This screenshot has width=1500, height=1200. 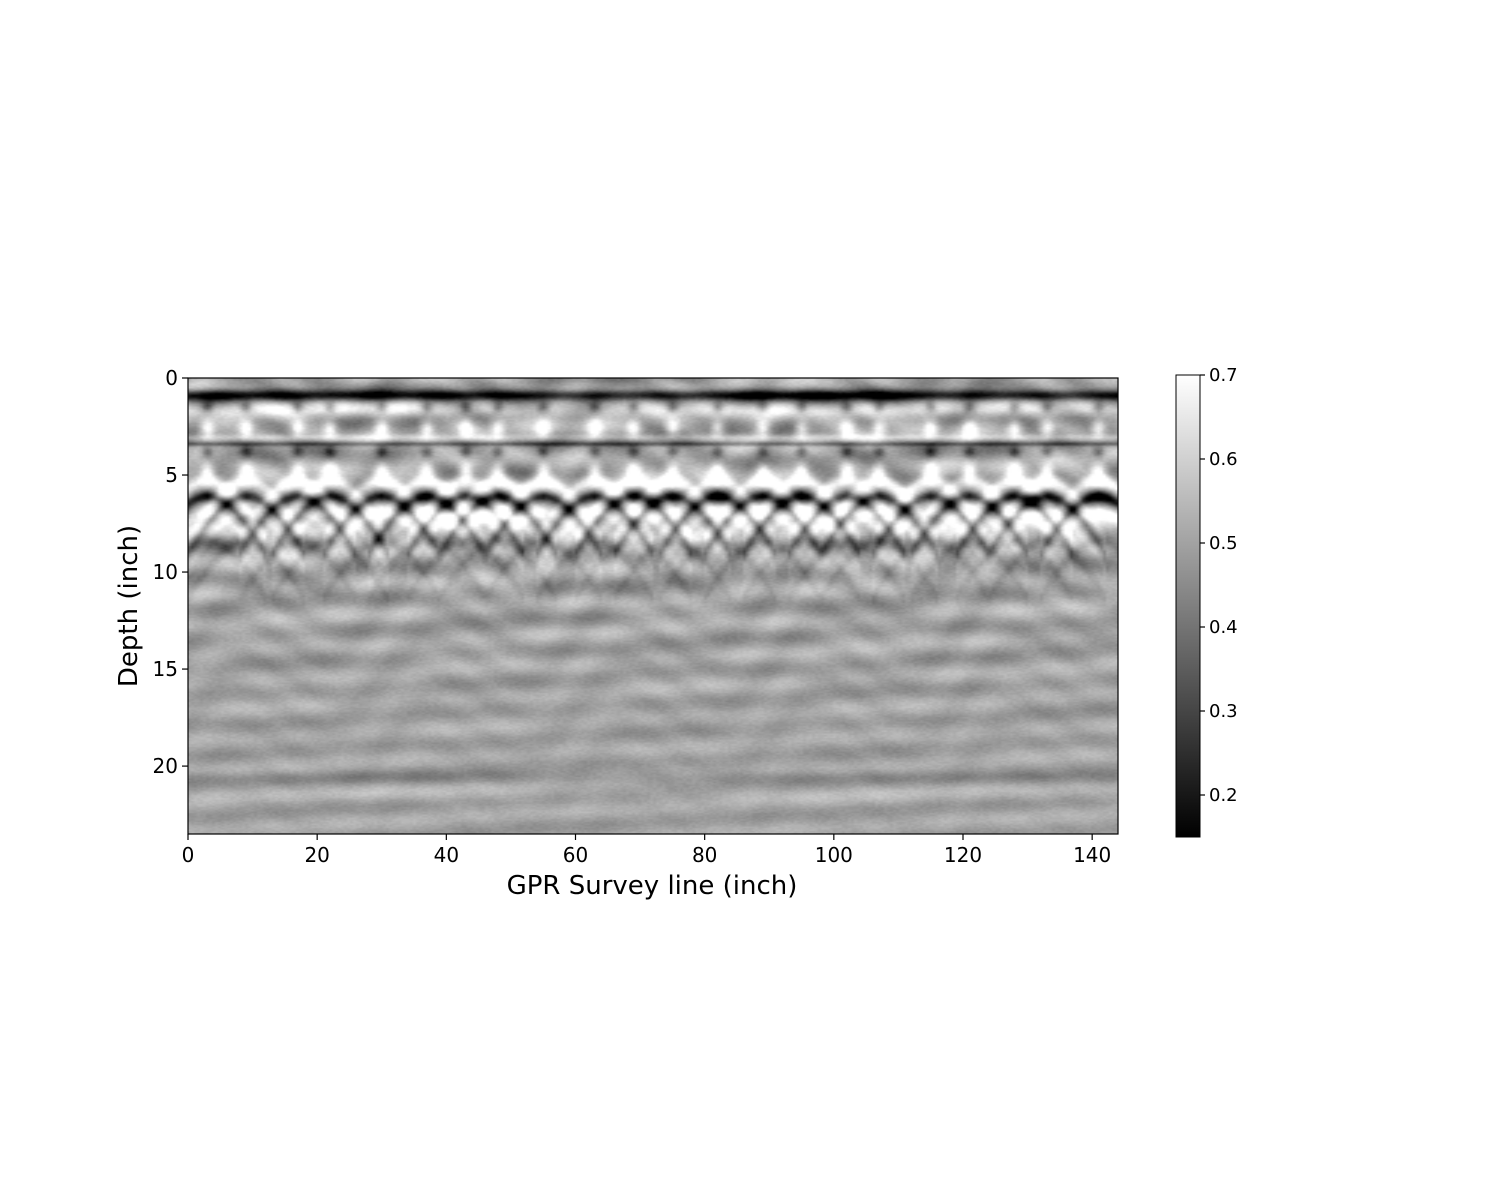 I want to click on y-axis: 0 5 10 15 20, so click(x=170, y=572).